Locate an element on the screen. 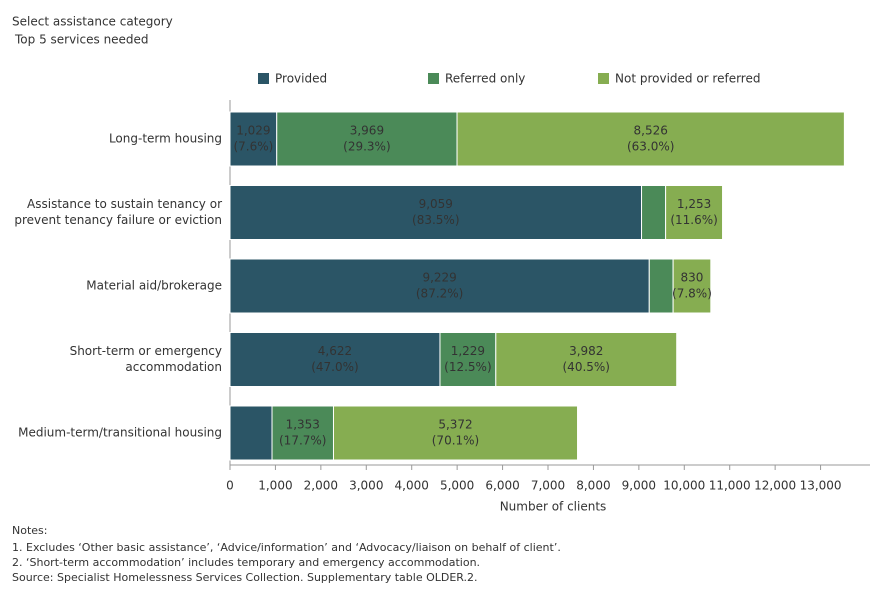 The height and width of the screenshot is (600, 890). value-label: 8,526 is located at coordinates (651, 131).